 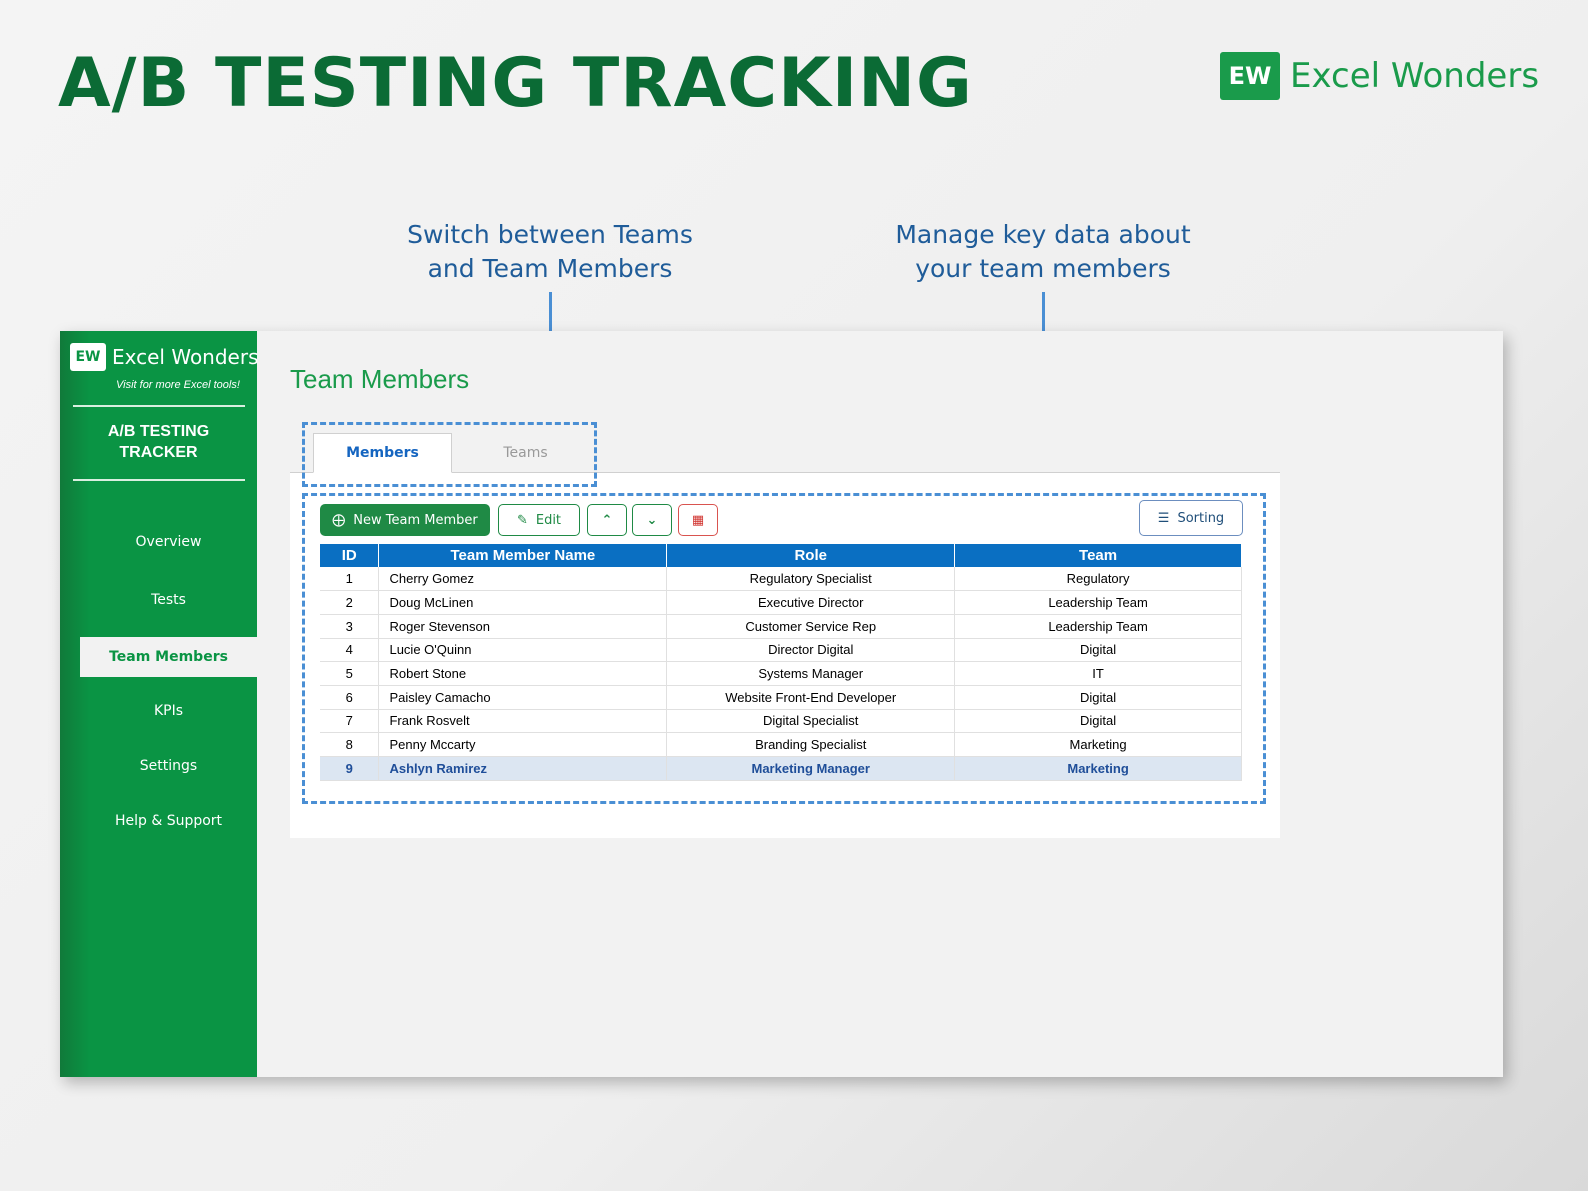 I want to click on cell-name: Paisley Camacho, so click(x=523, y=697).